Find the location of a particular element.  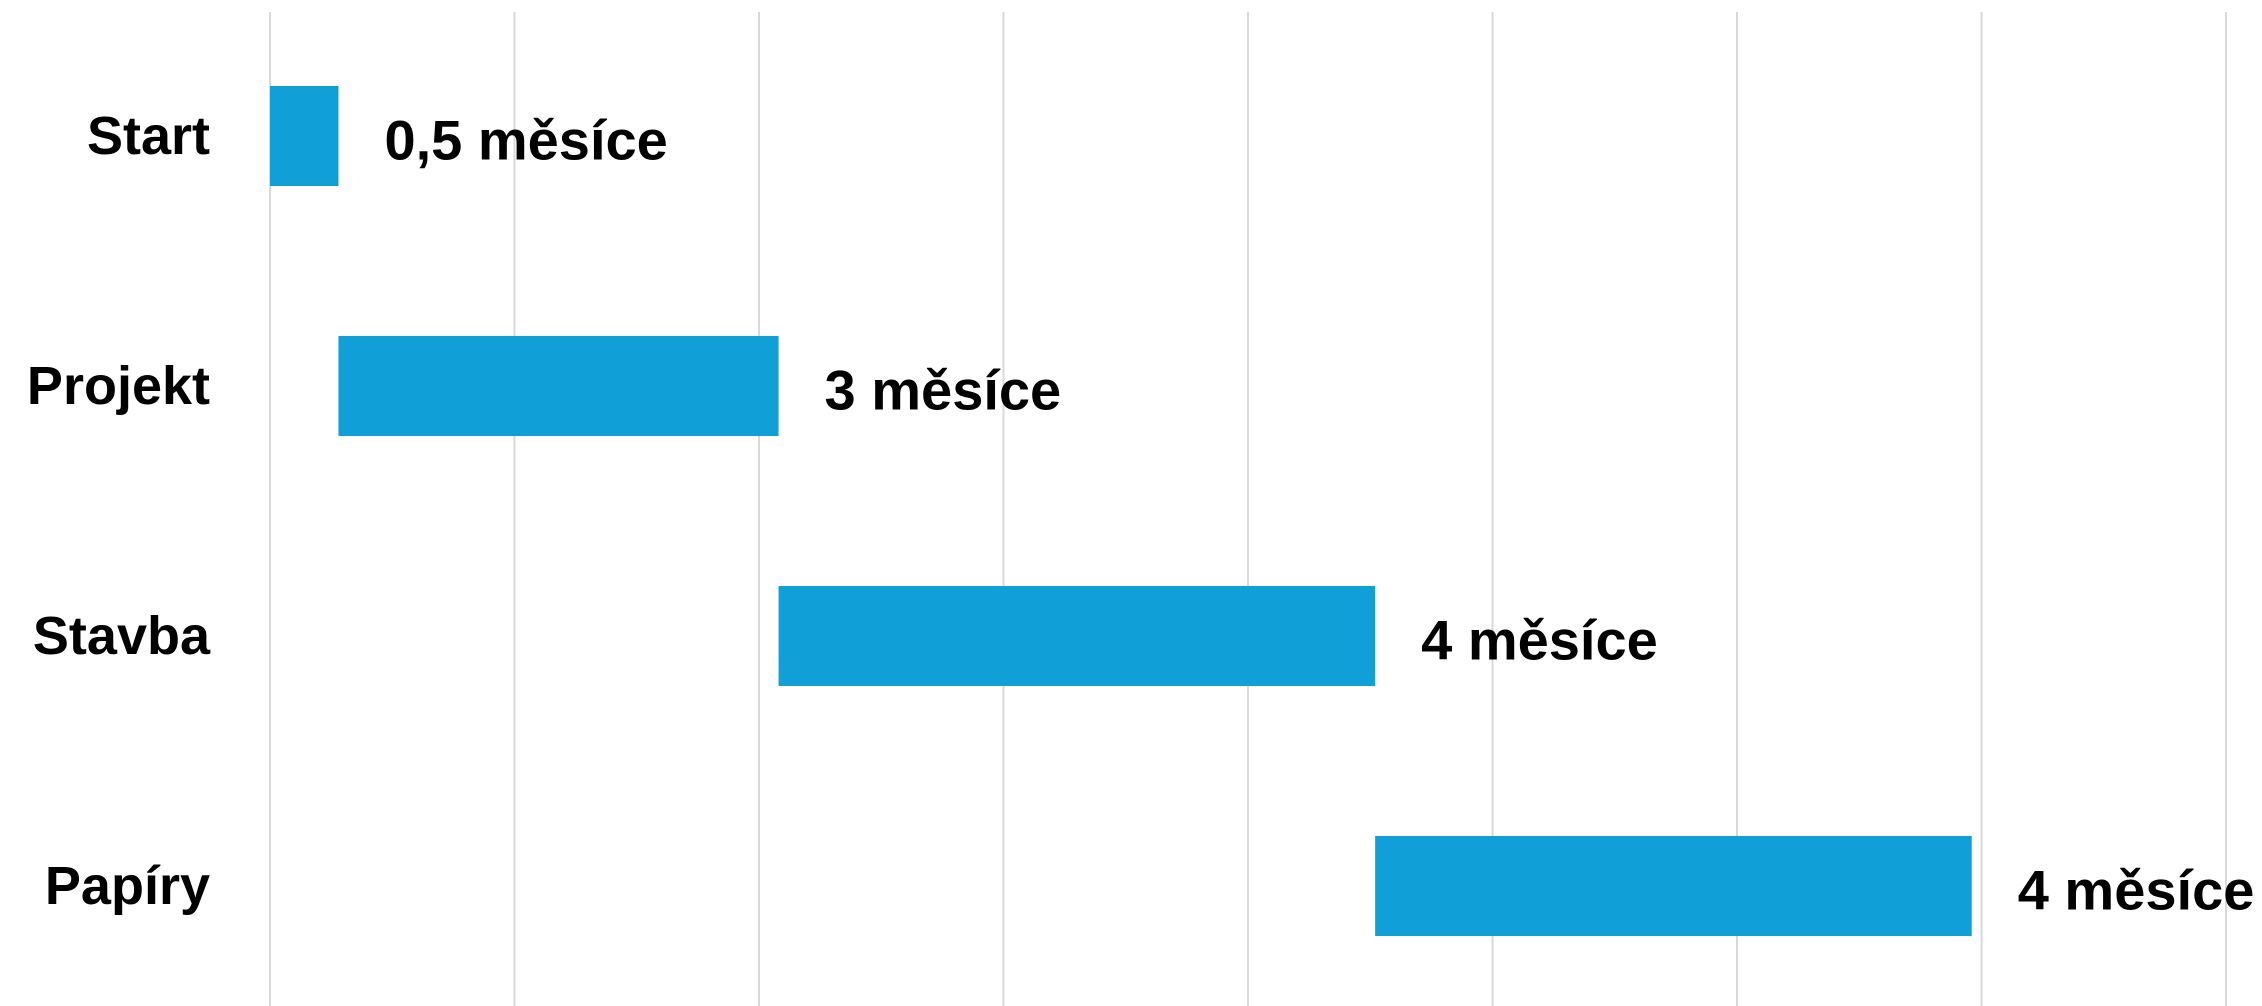

data-label: 3 měsíce is located at coordinates (943, 390).